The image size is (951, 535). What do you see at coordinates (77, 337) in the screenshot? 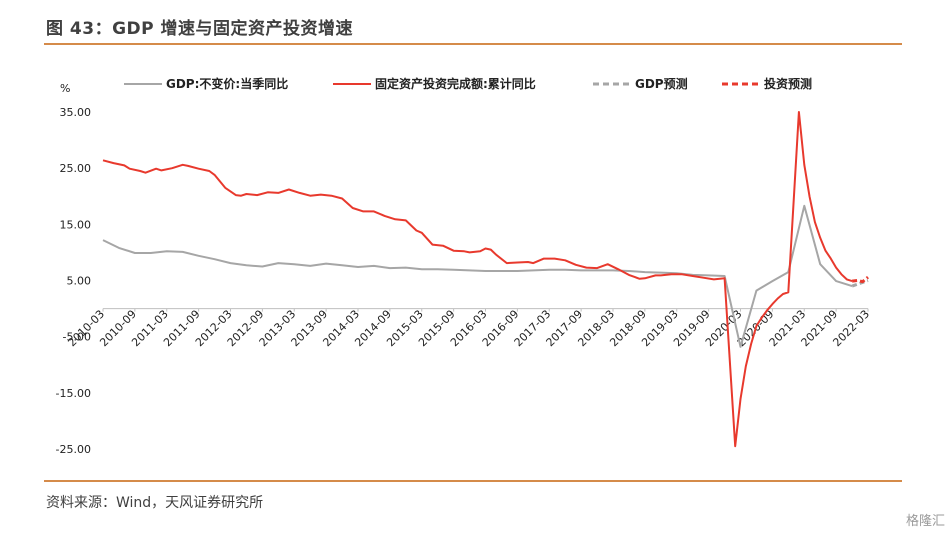
I see `y-tick-label: -5.00` at bounding box center [77, 337].